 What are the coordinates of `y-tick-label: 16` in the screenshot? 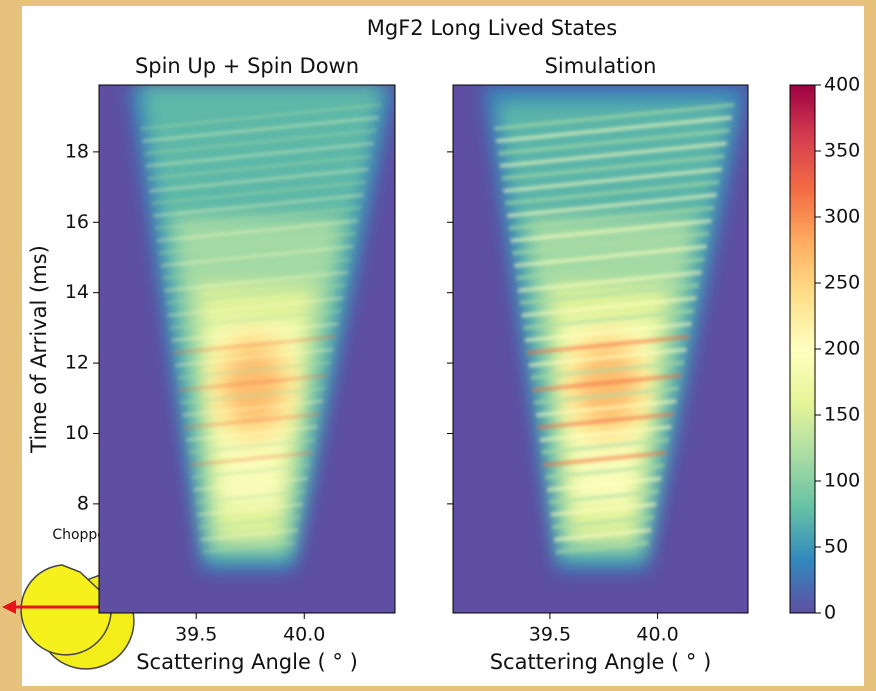 It's located at (77, 222).